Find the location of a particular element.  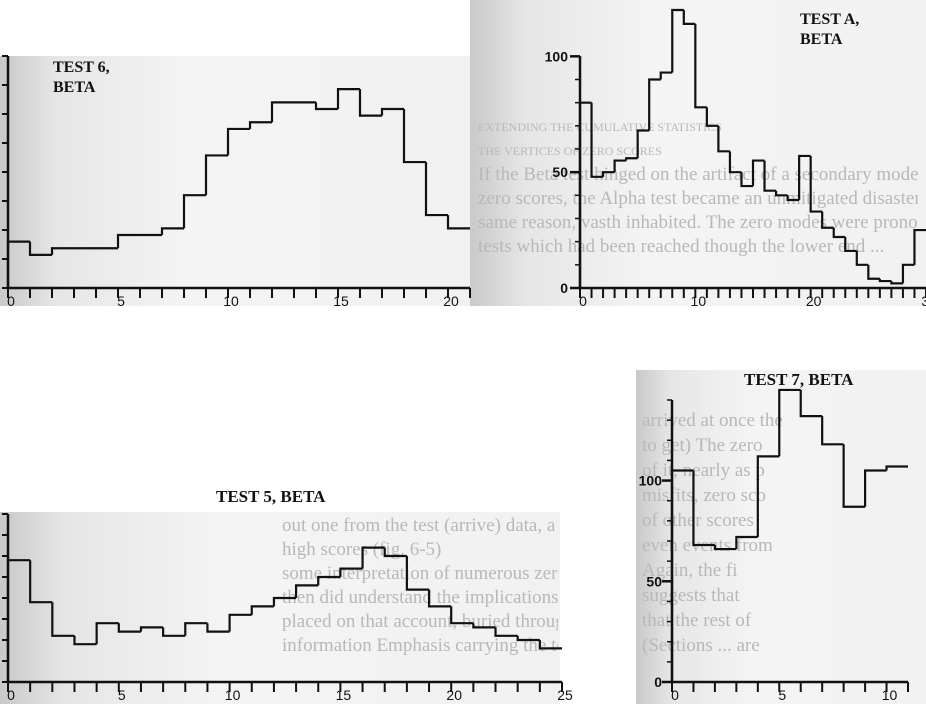

x-tick-label: 15 is located at coordinates (344, 695).